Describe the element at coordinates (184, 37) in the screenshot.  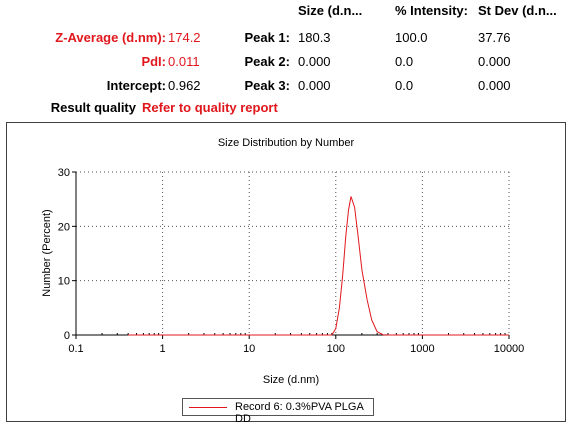
I see `z-average-value: 174.2` at that location.